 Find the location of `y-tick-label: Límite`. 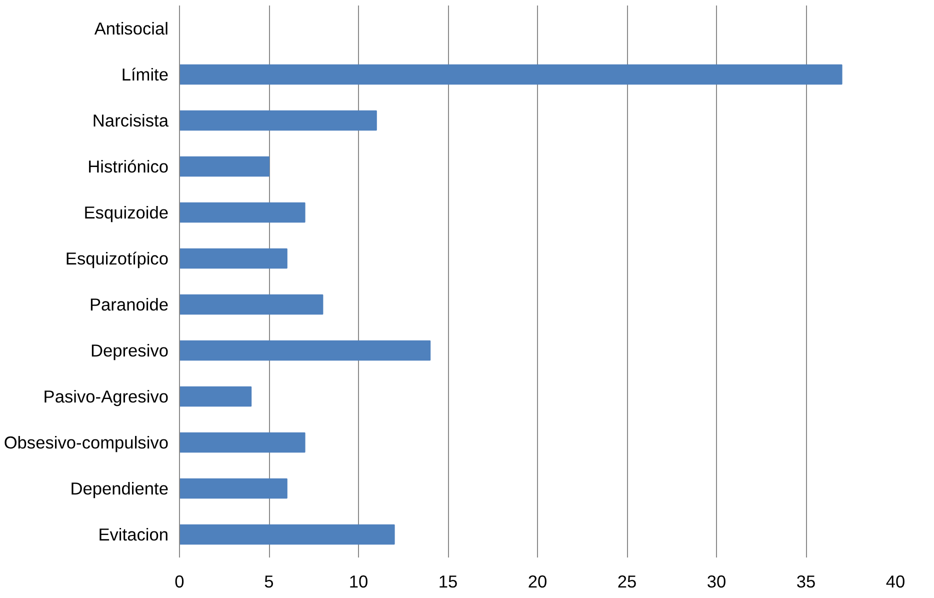

y-tick-label: Límite is located at coordinates (144, 74).